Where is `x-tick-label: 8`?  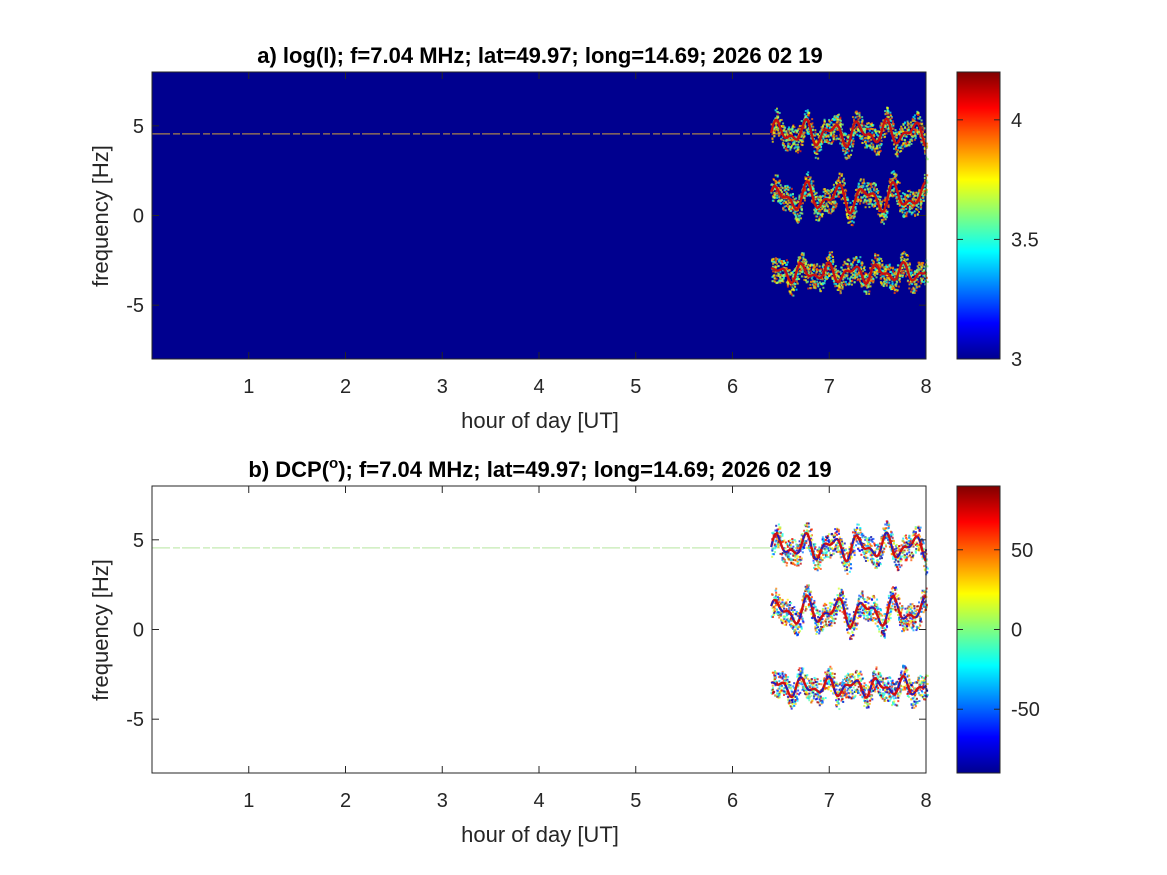 x-tick-label: 8 is located at coordinates (925, 387).